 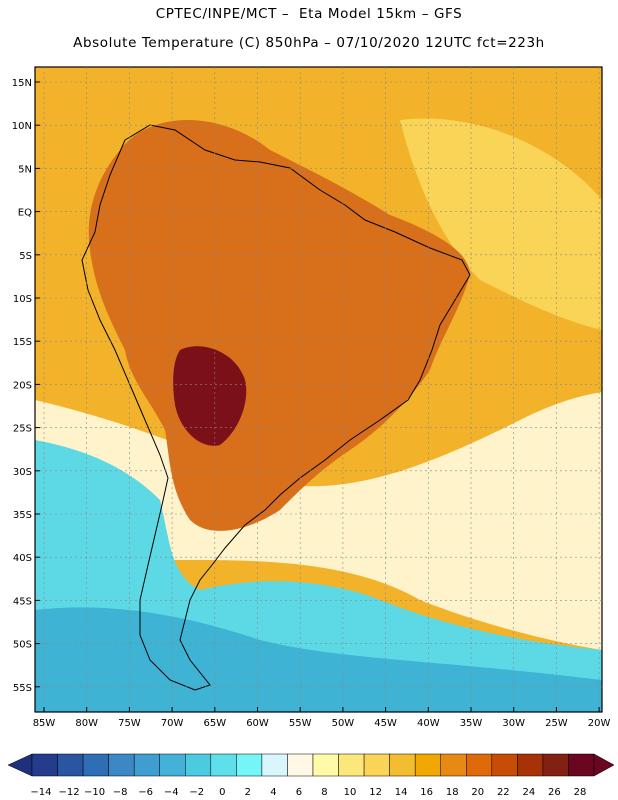 What do you see at coordinates (248, 792) in the screenshot?
I see `colorbar-tick-label: 2` at bounding box center [248, 792].